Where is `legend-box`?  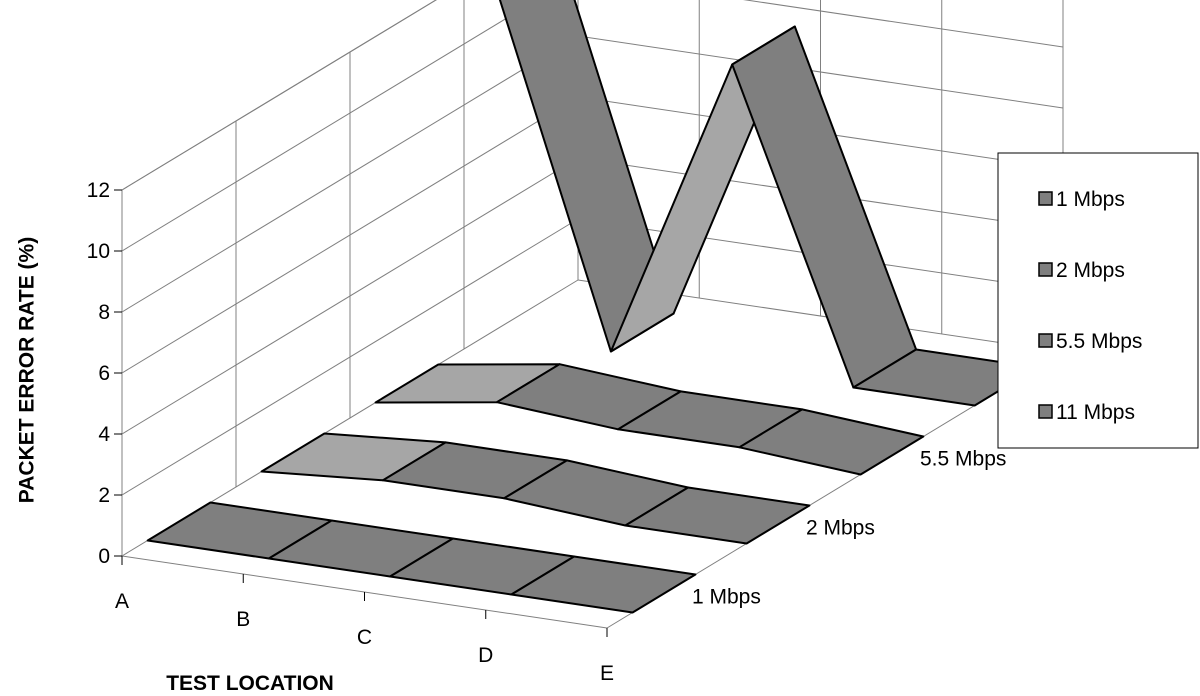
legend-box is located at coordinates (1098, 300).